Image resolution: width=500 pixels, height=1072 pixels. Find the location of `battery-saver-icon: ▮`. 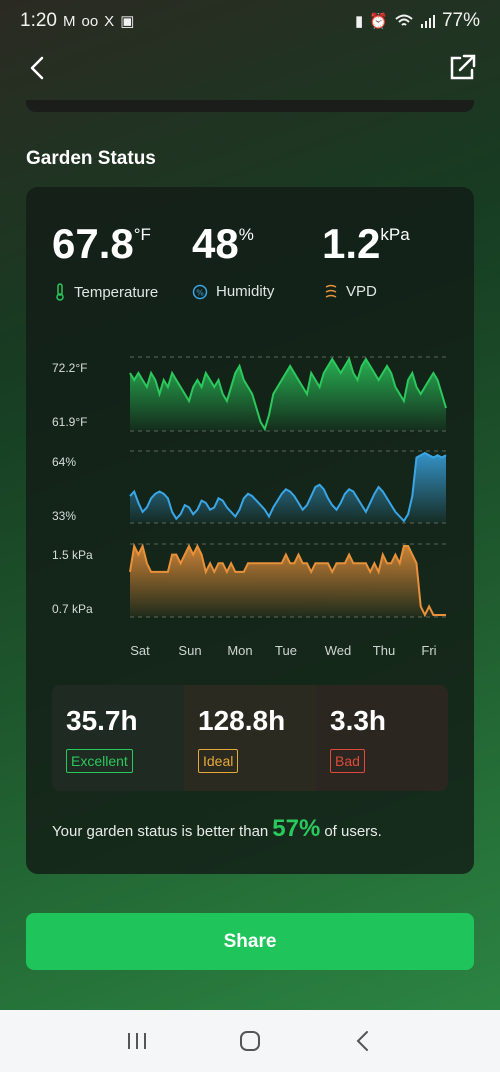

battery-saver-icon: ▮ is located at coordinates (359, 21).